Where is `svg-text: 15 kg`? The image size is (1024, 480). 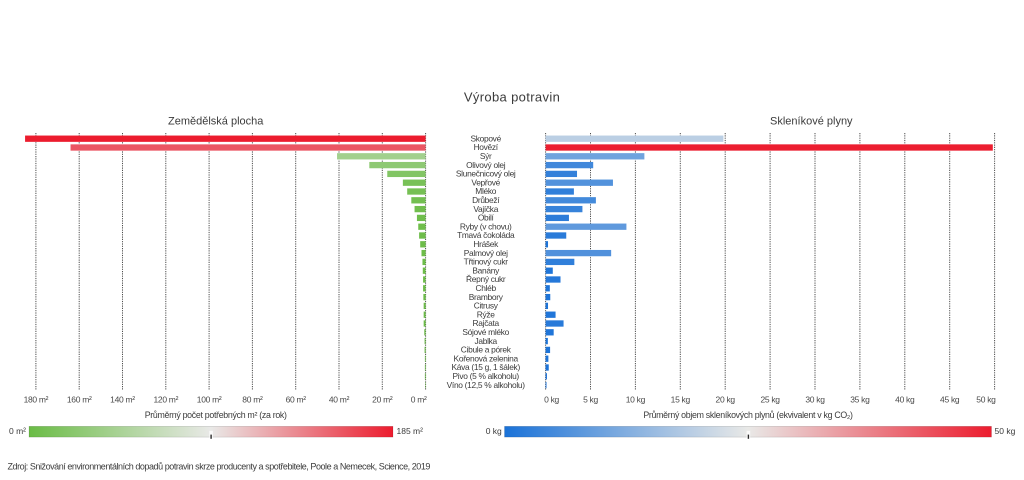
svg-text: 15 kg is located at coordinates (681, 400).